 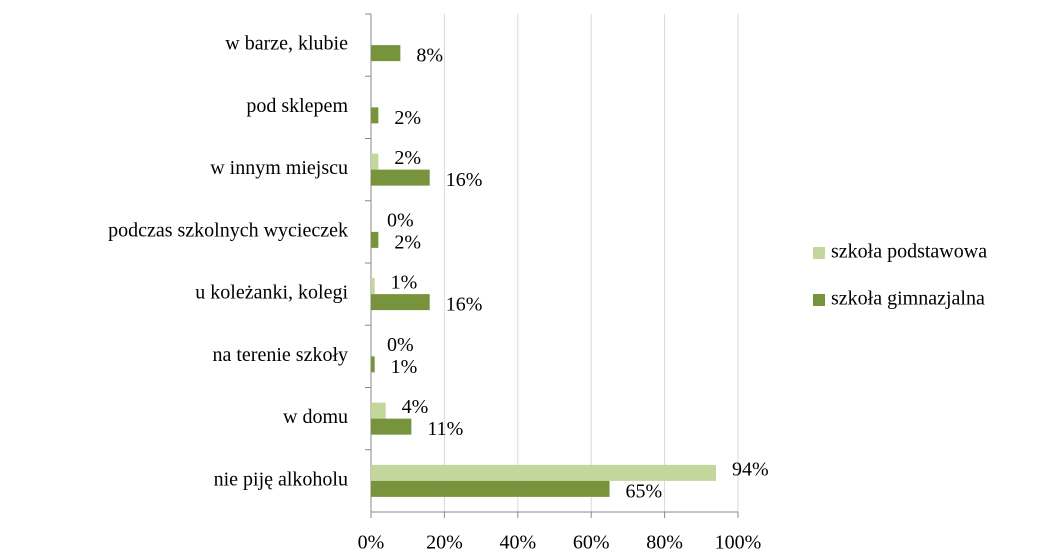 What do you see at coordinates (591, 543) in the screenshot?
I see `x-tick-label: 60%` at bounding box center [591, 543].